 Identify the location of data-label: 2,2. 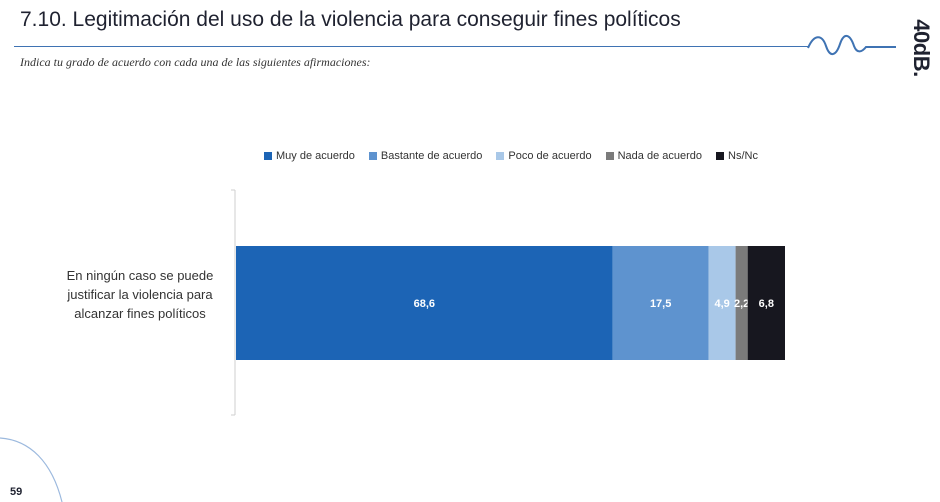
(741, 304).